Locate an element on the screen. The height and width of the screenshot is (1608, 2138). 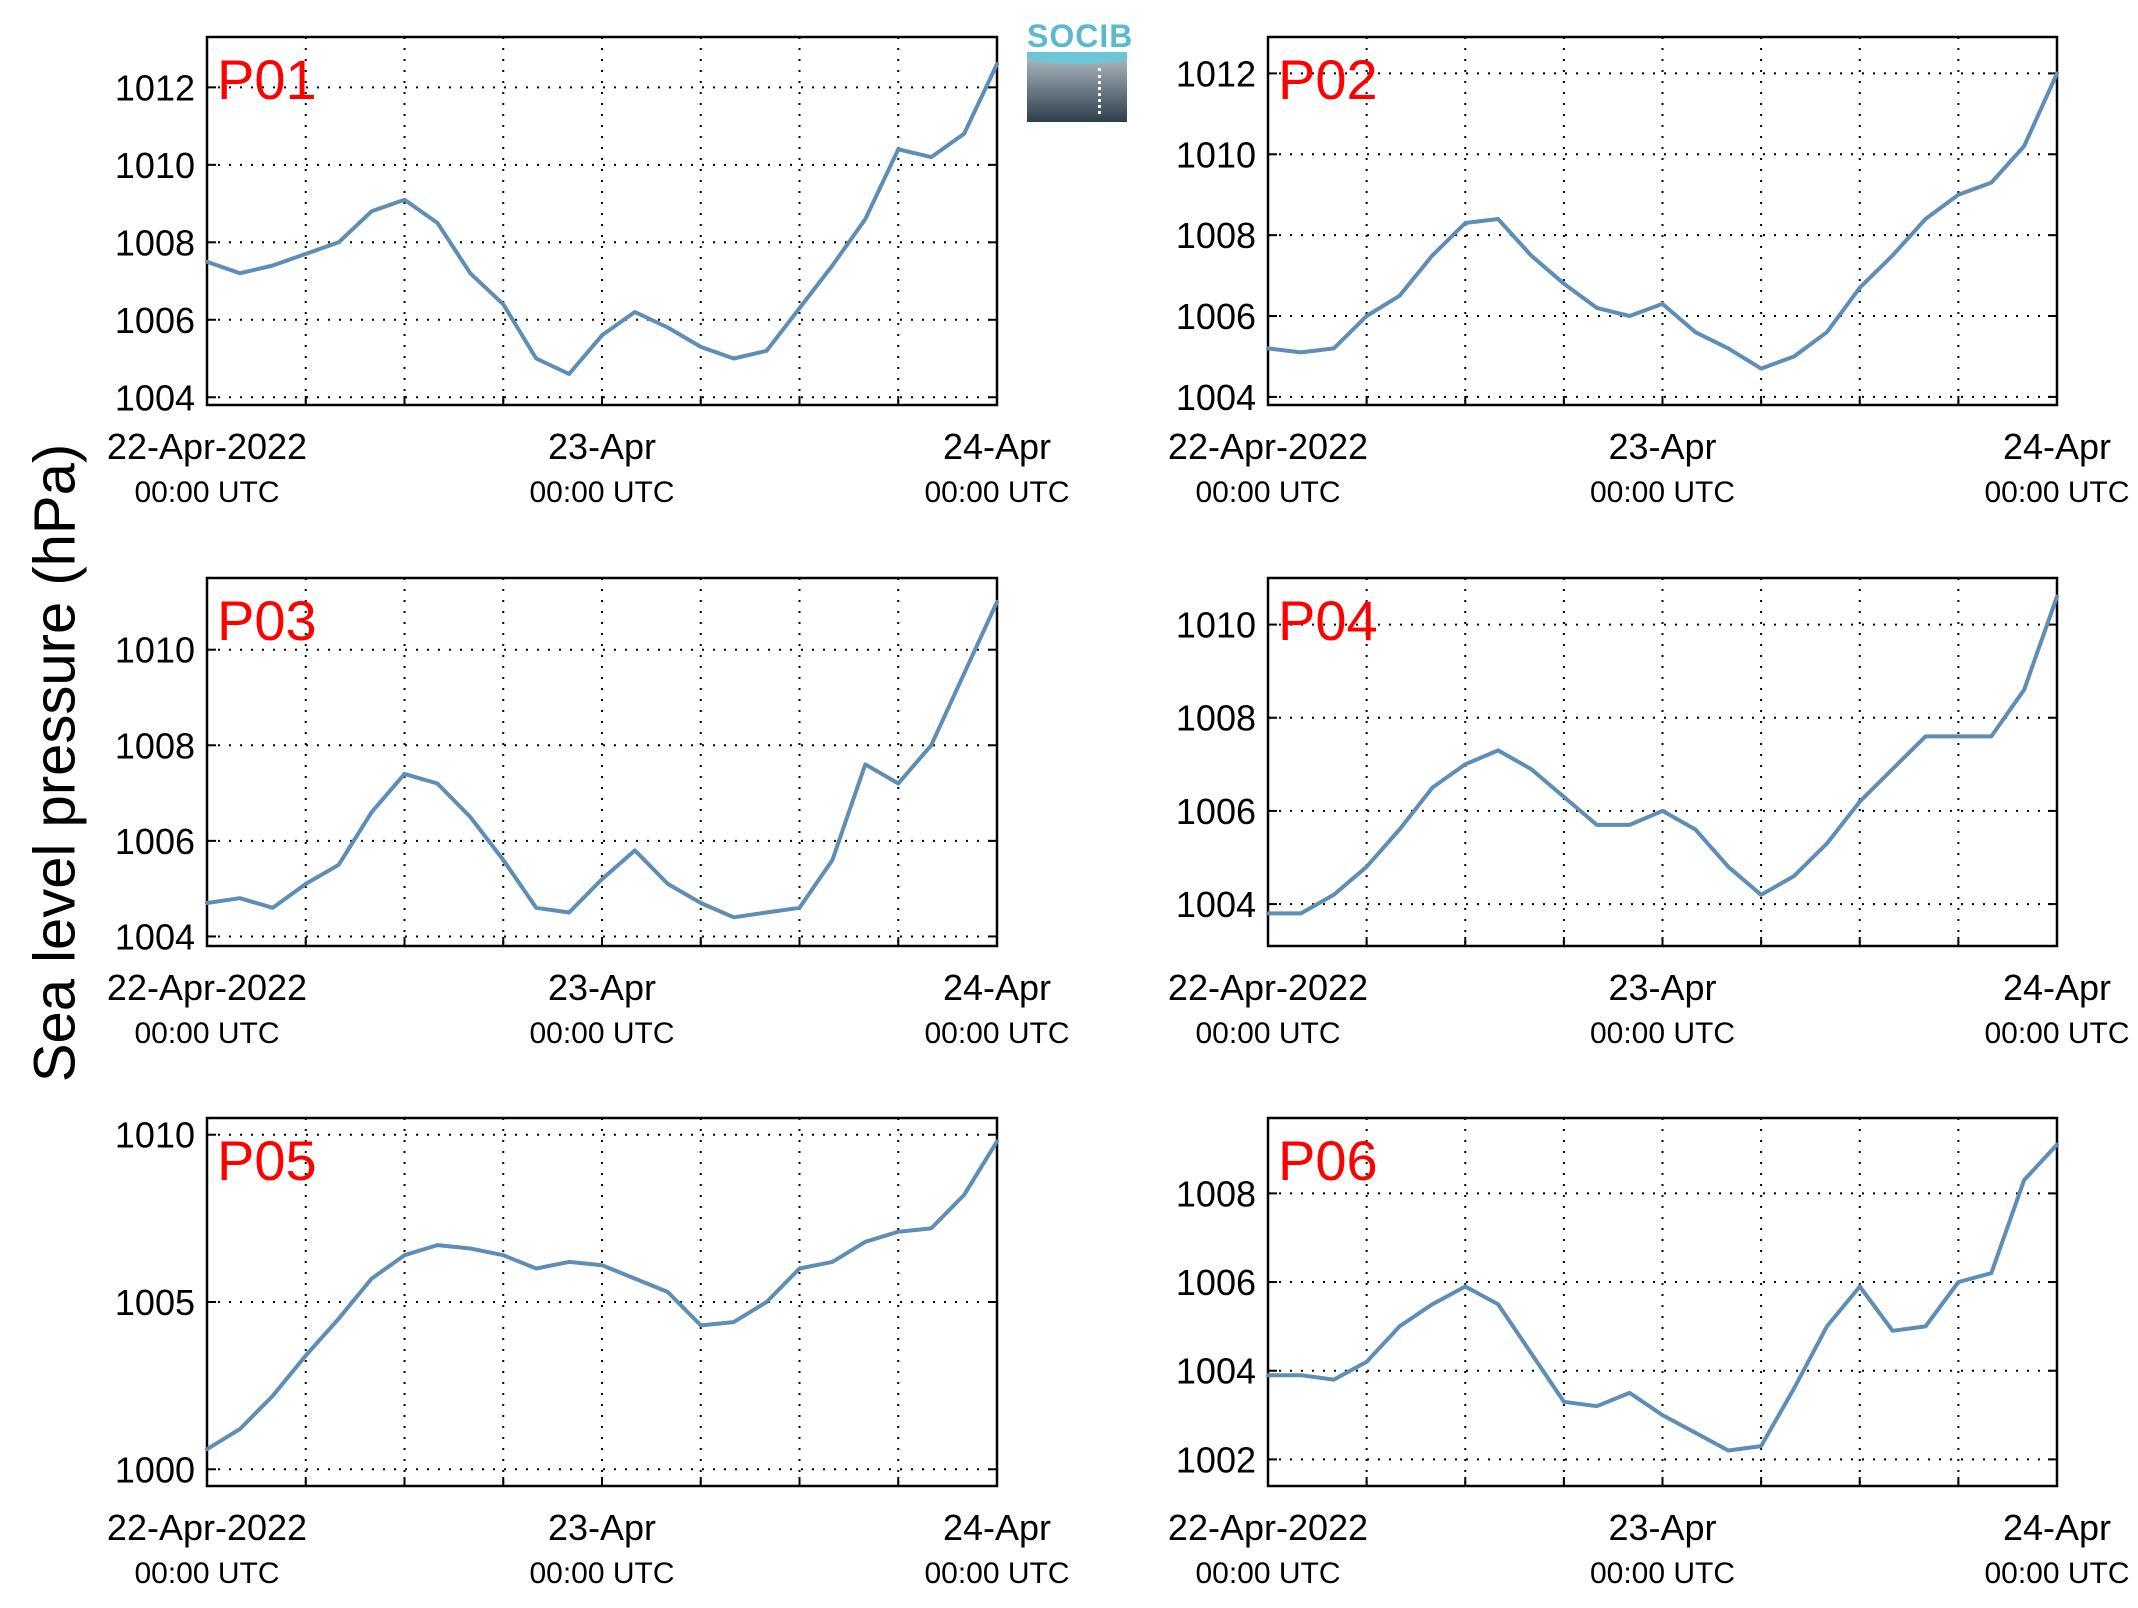
socib-logo: SOCIB is located at coordinates (1080, 70).